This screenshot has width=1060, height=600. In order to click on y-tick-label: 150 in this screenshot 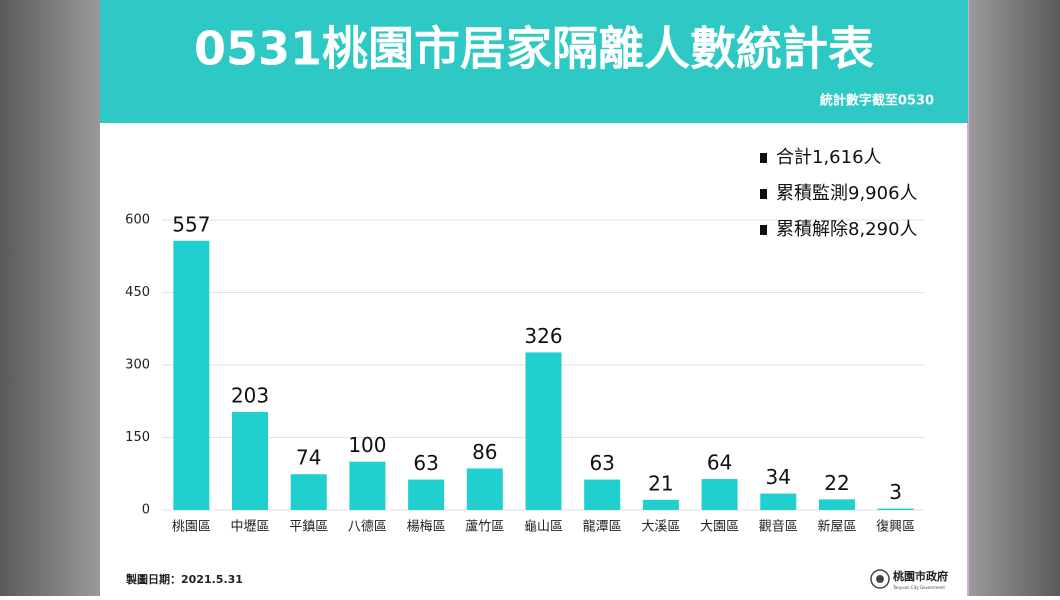, I will do `click(137, 437)`.